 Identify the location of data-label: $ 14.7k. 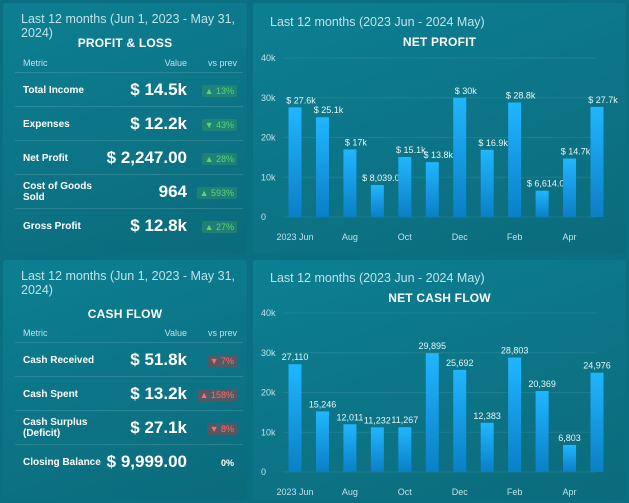
(576, 152).